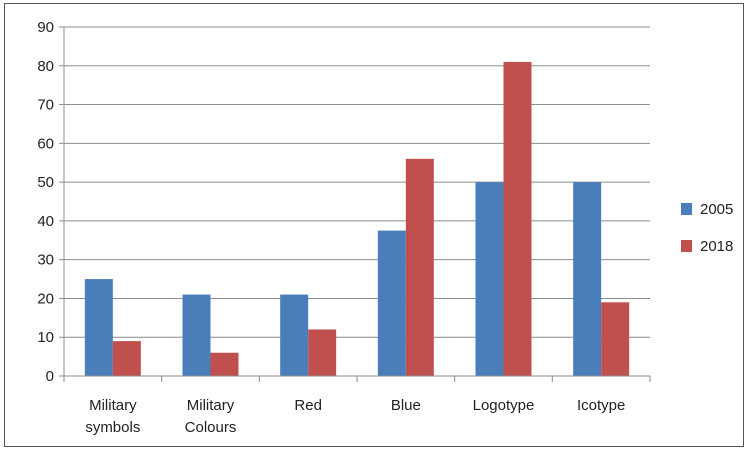  I want to click on category-label: Icotype, so click(601, 405).